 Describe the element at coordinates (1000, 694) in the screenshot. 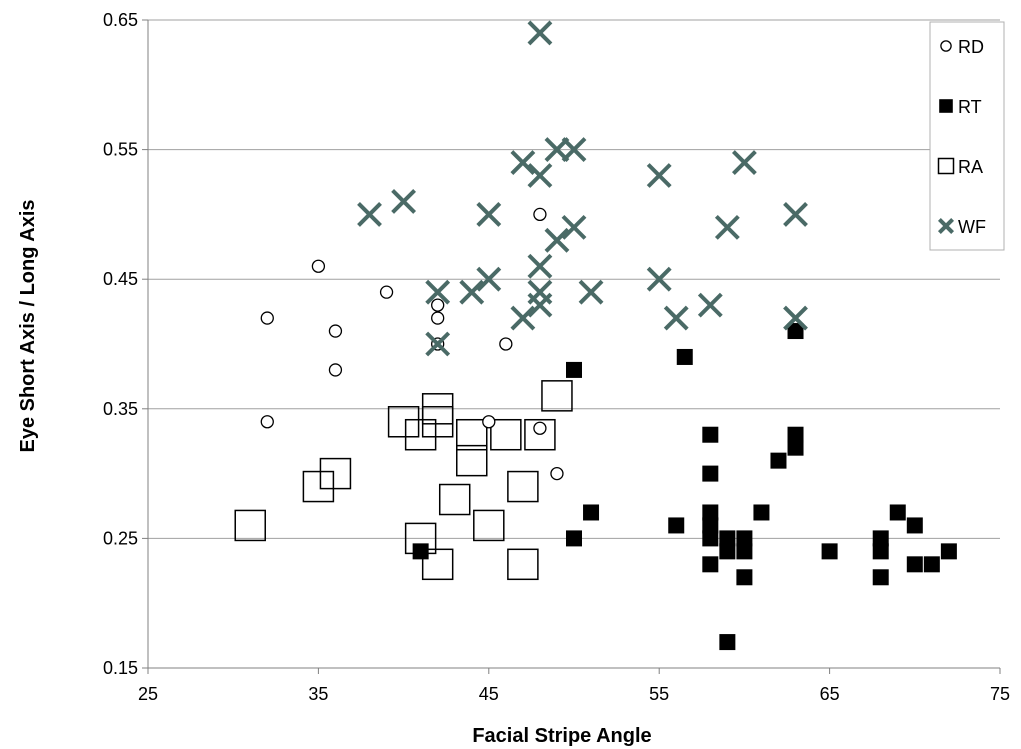

I see `x-tick-label: 75` at that location.